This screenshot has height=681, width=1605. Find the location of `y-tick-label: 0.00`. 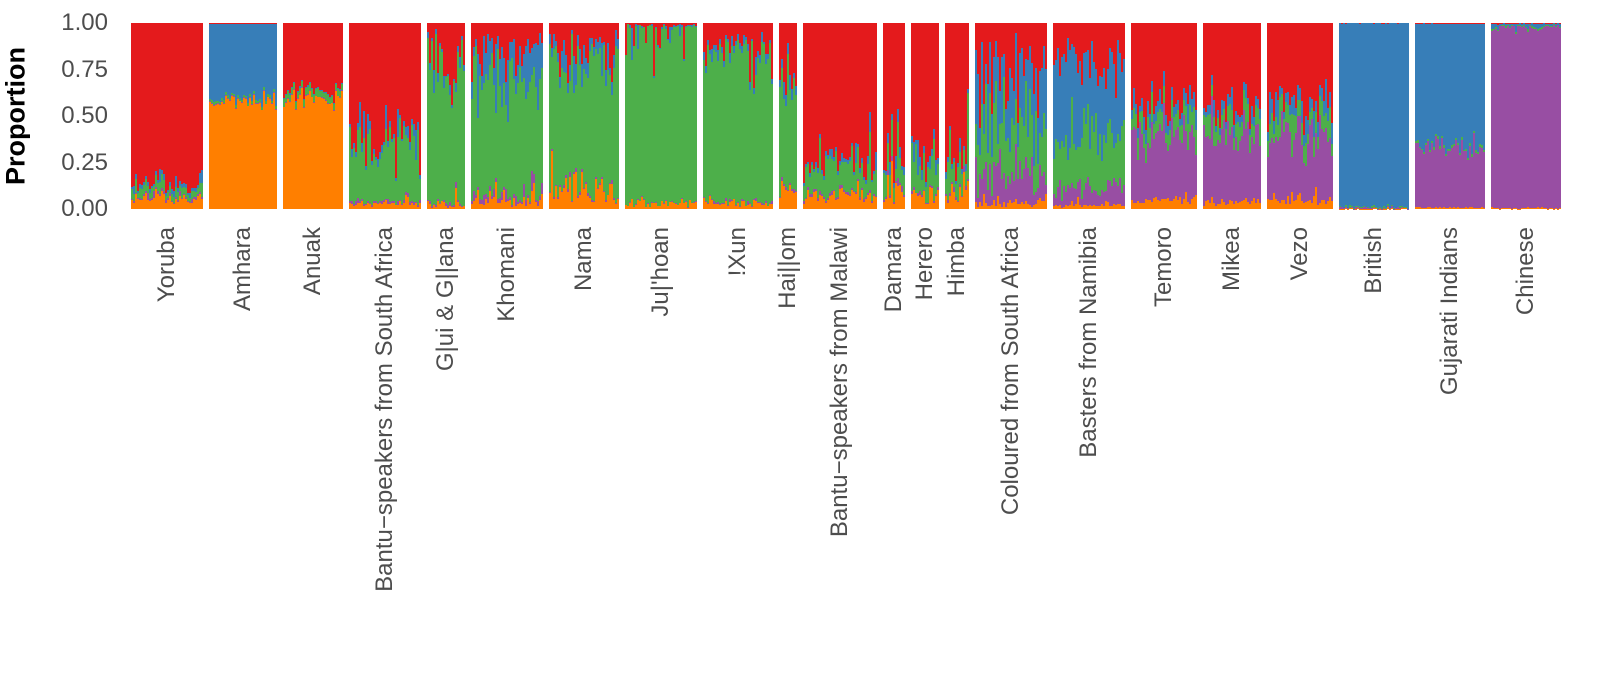

y-tick-label: 0.00 is located at coordinates (84, 208).